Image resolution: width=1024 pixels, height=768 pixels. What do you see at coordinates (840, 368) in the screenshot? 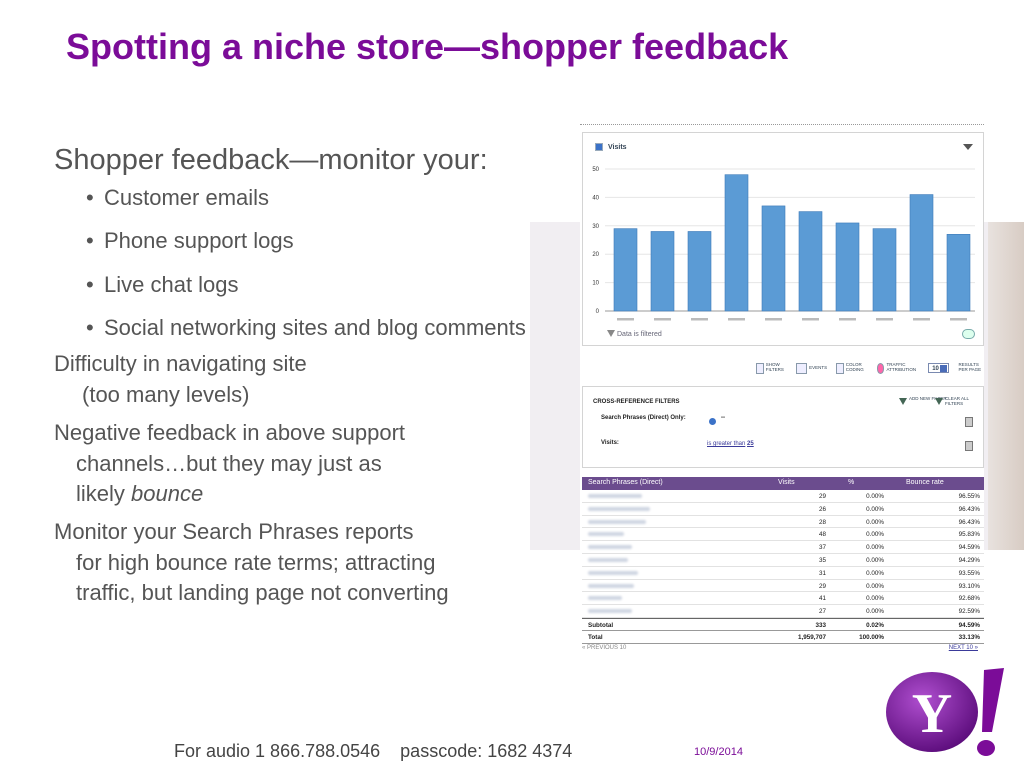
I see `color-coding-icon` at bounding box center [840, 368].